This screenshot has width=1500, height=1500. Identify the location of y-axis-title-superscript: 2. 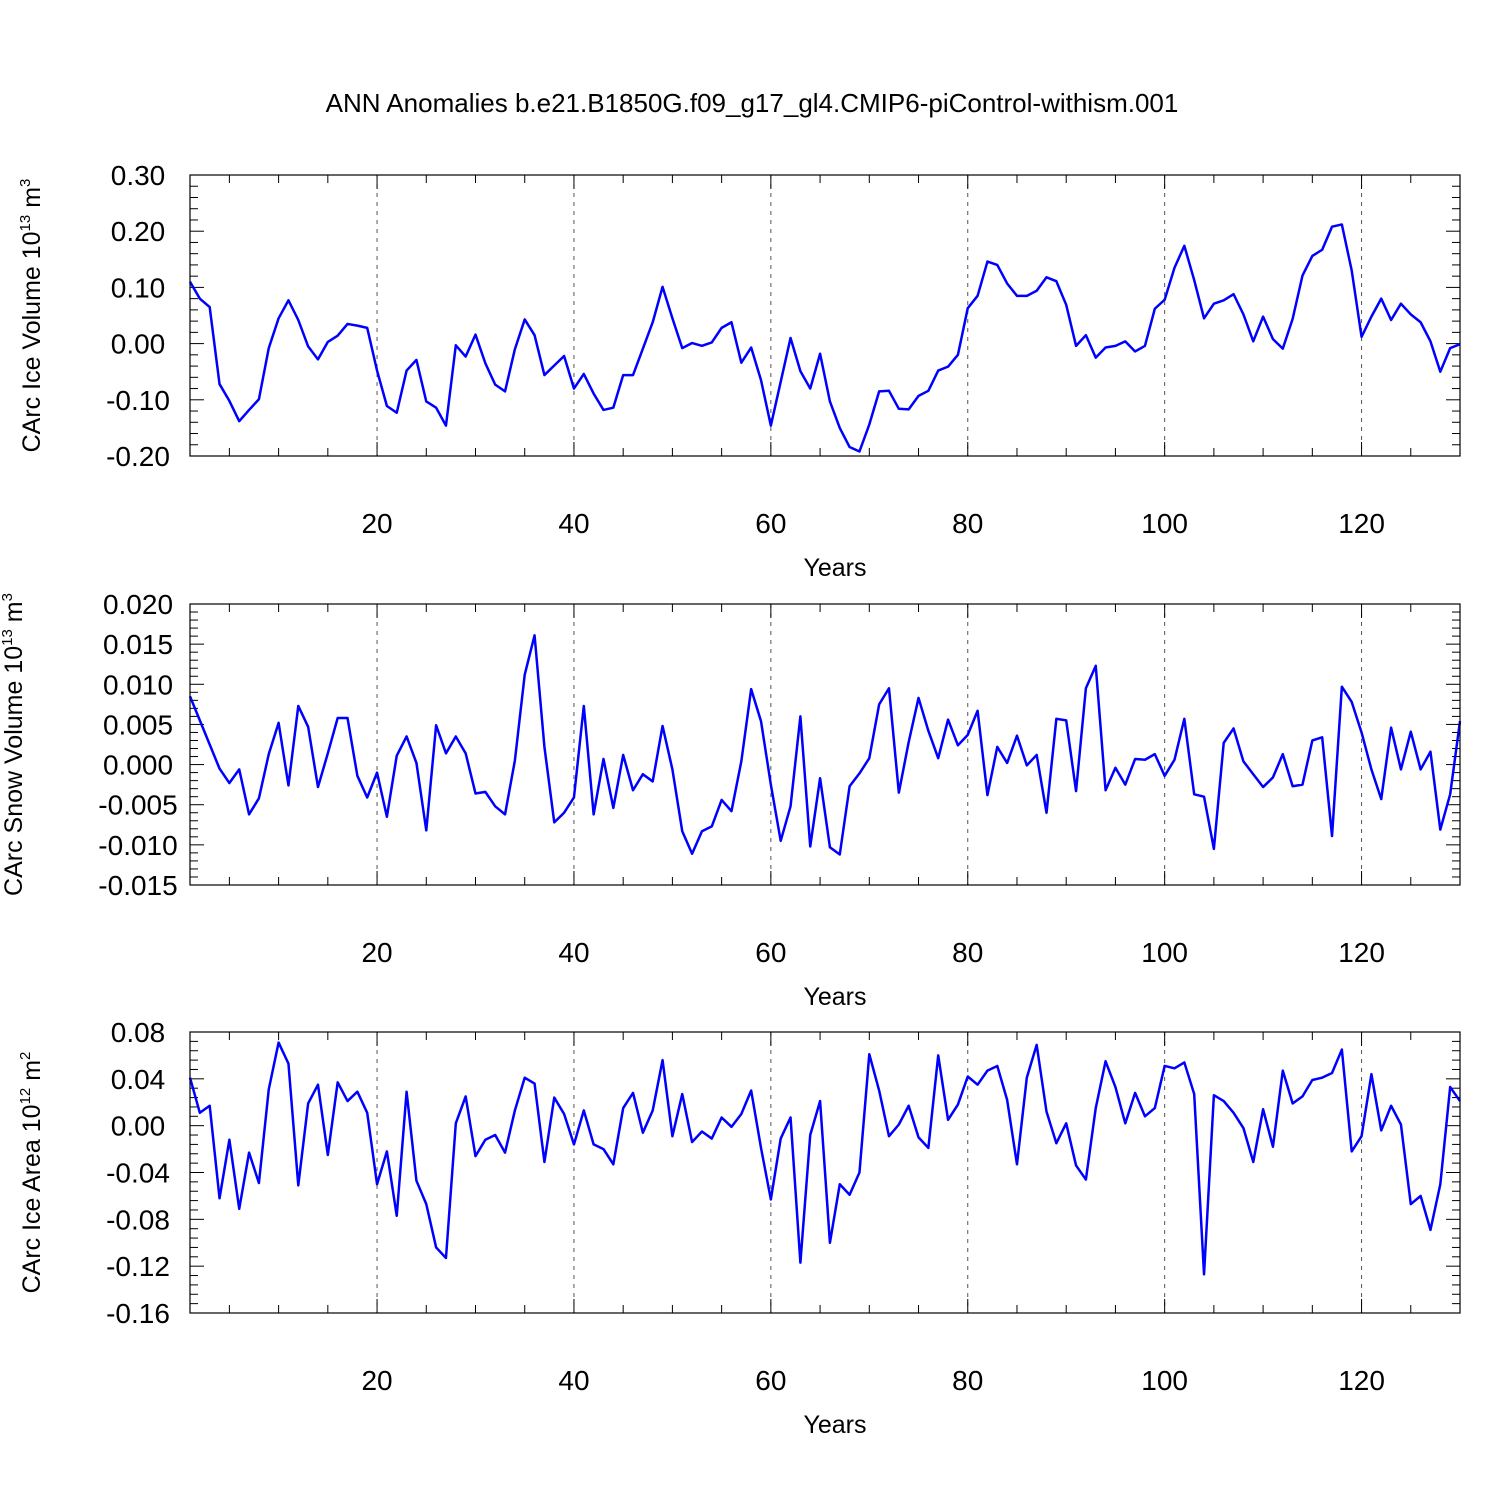
(25, 1056).